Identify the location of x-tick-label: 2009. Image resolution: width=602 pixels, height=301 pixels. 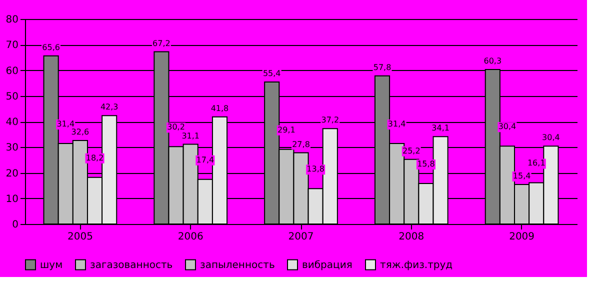
(522, 237).